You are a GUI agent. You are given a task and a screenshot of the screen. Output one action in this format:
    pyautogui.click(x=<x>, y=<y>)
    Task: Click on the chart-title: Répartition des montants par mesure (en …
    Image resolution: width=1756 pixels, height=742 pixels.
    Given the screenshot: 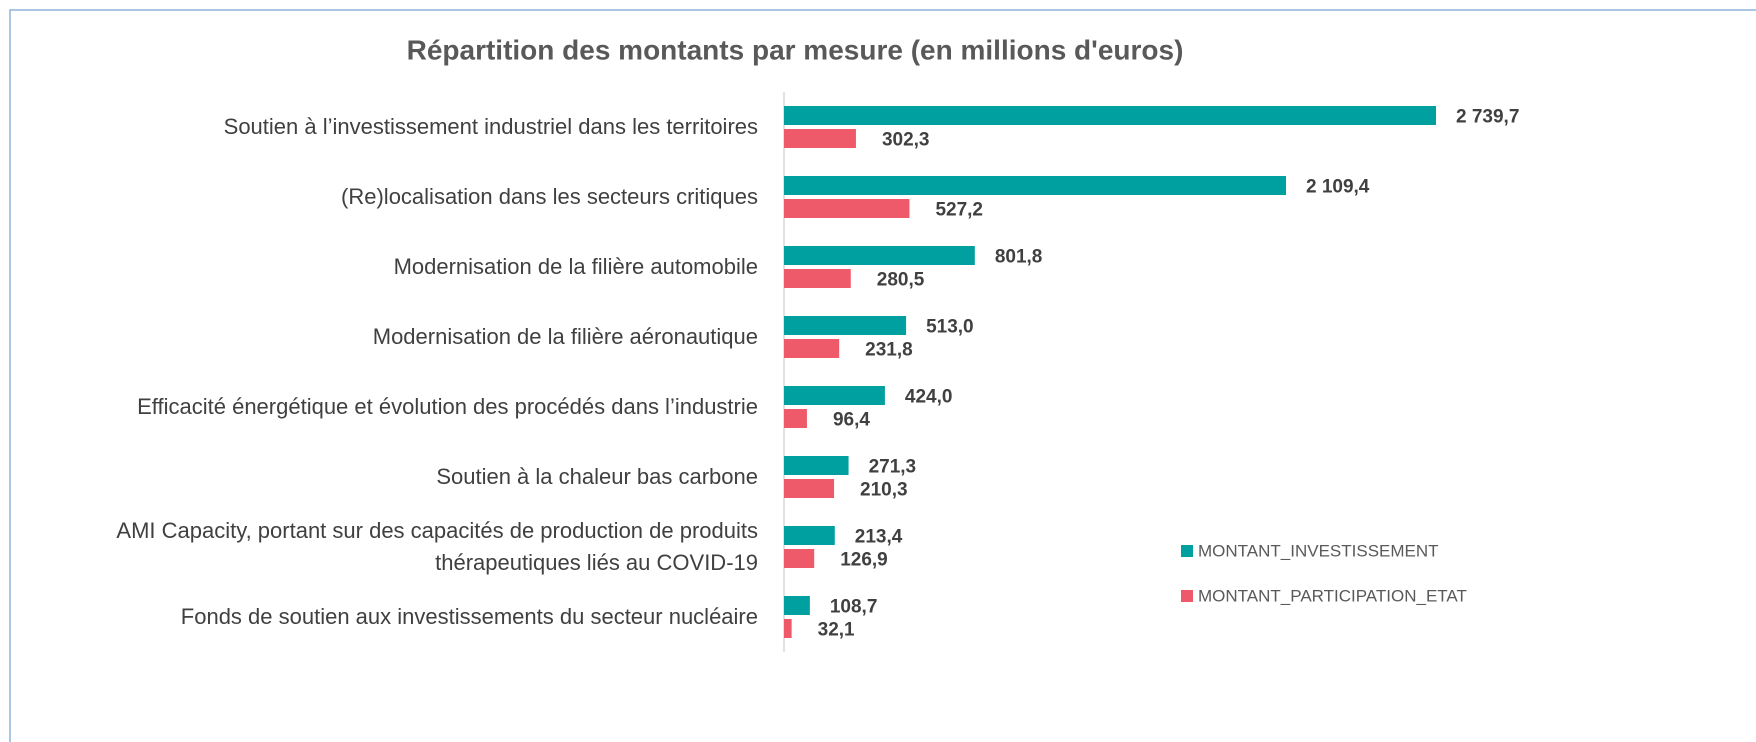 What is the action you would take?
    pyautogui.click(x=795, y=49)
    